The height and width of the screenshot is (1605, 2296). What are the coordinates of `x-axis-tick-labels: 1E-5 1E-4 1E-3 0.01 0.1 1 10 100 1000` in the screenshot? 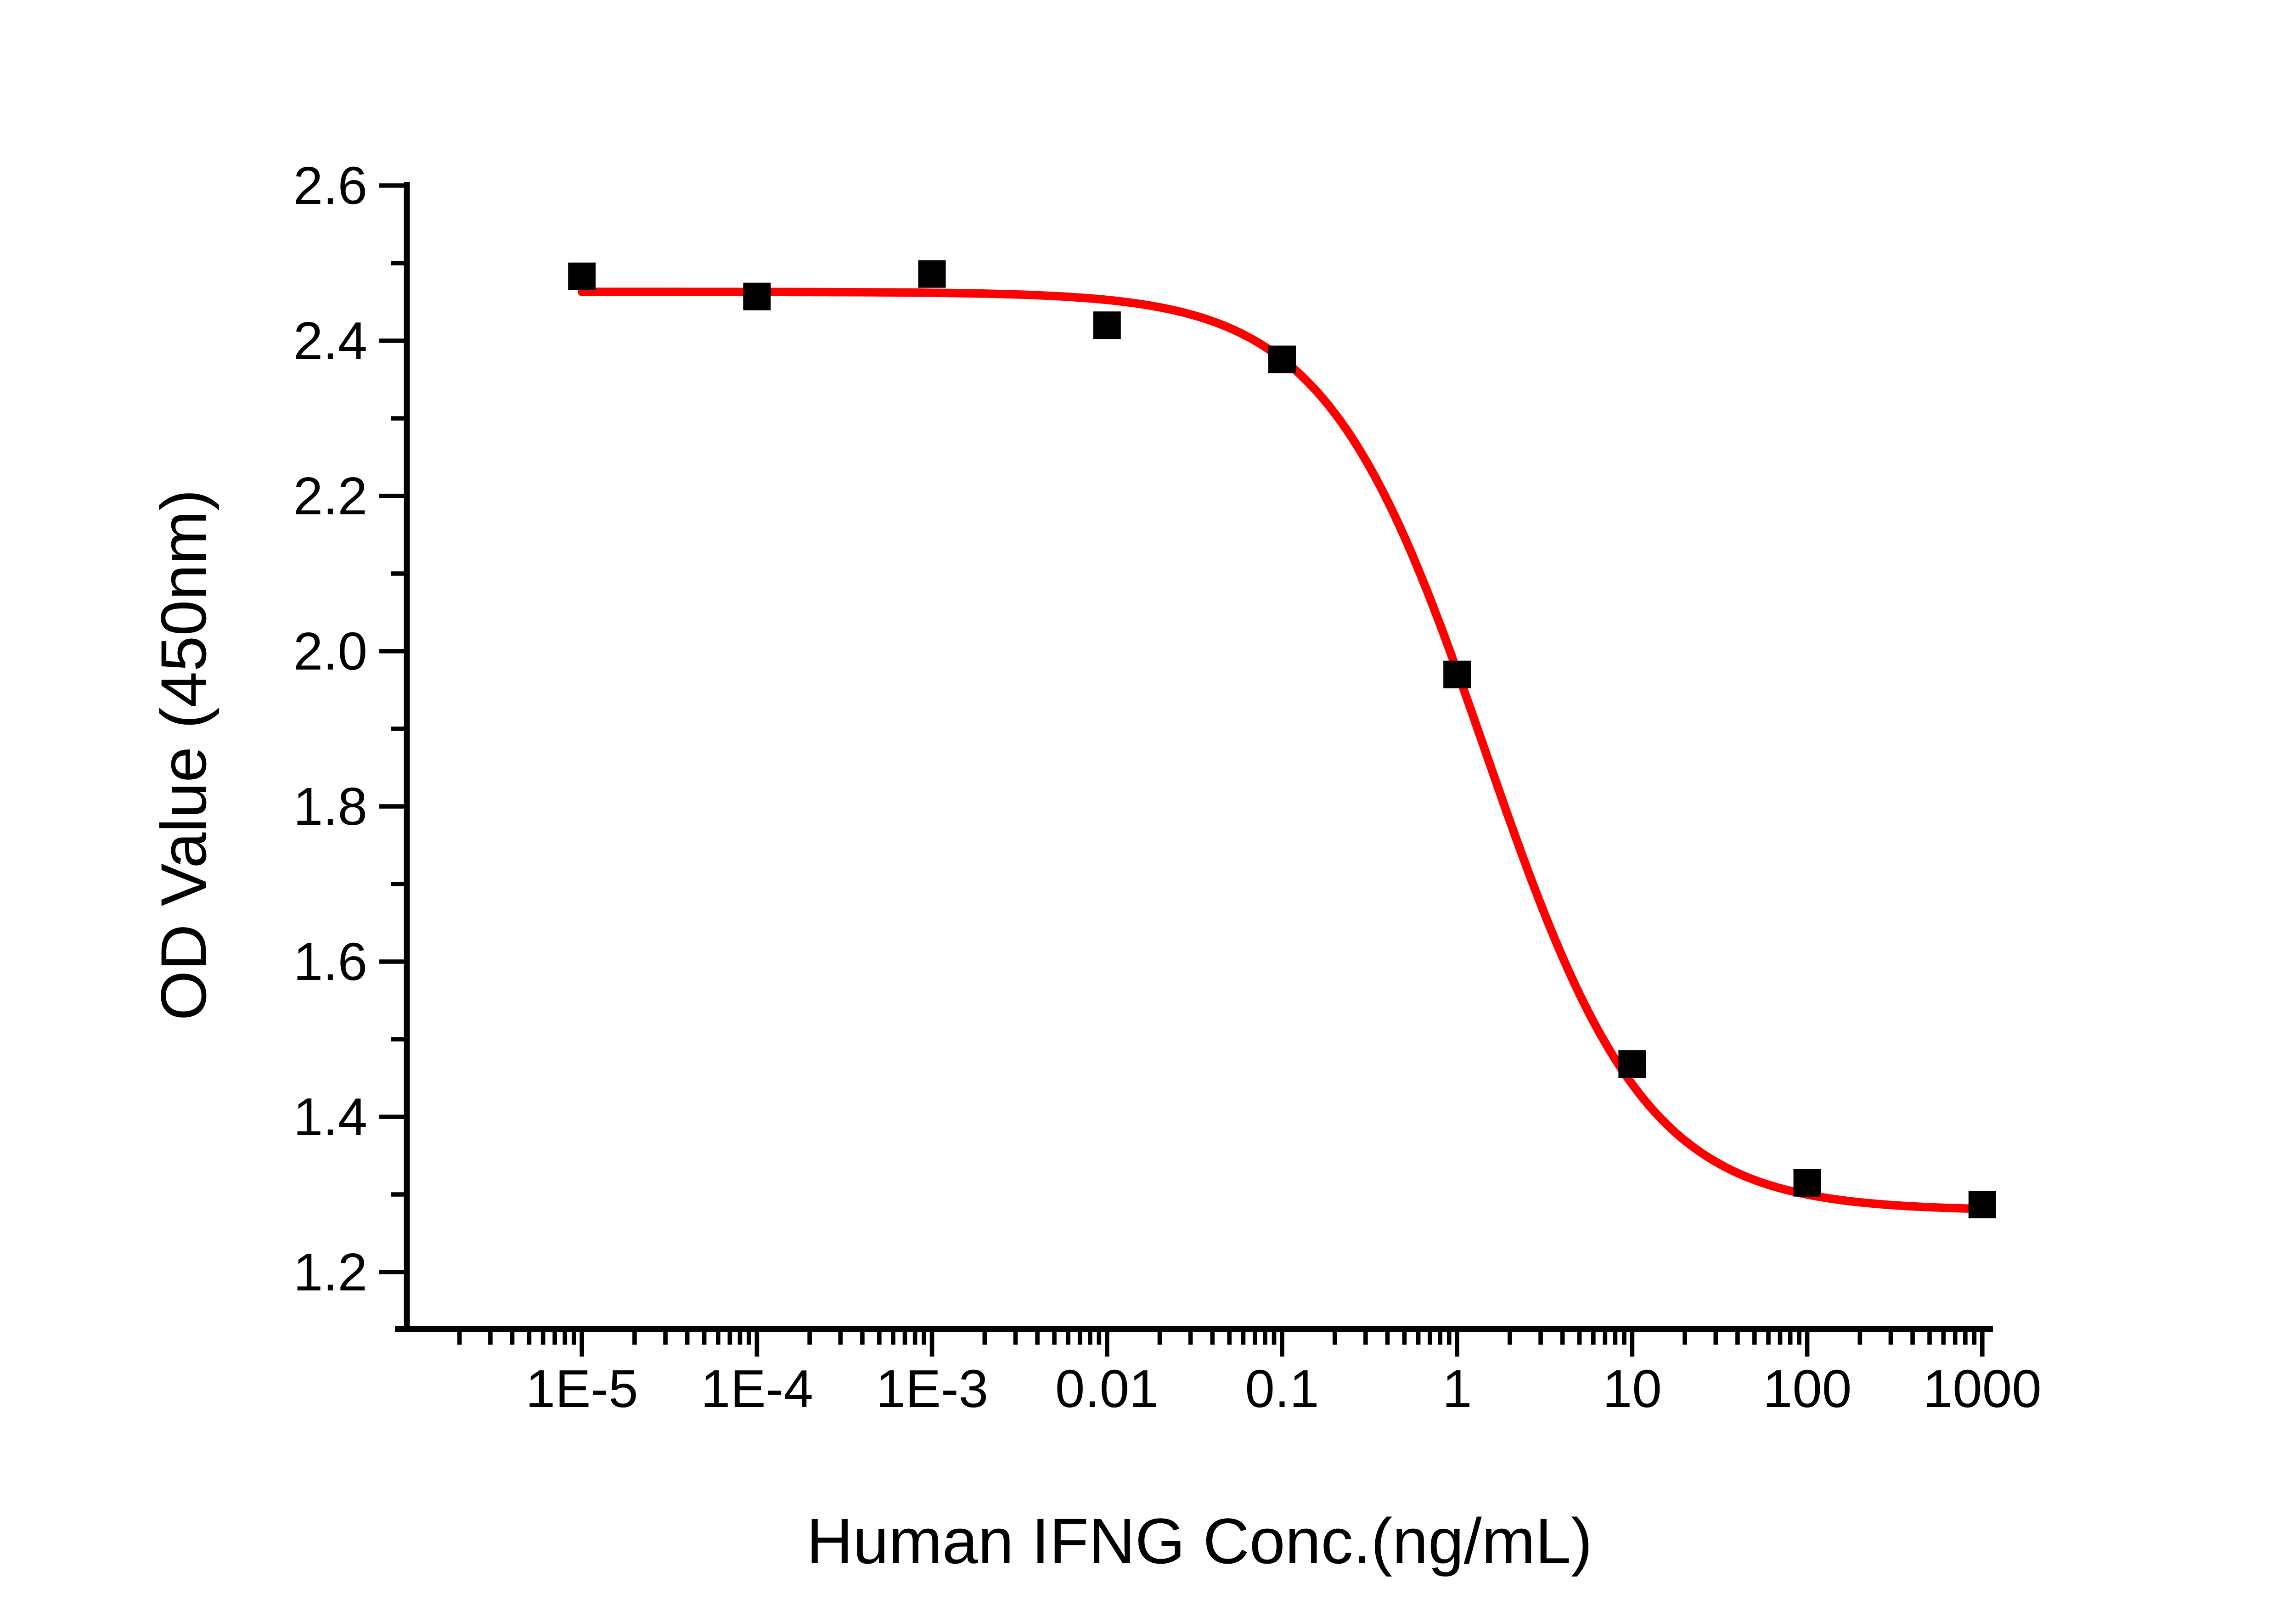 It's located at (1284, 1389).